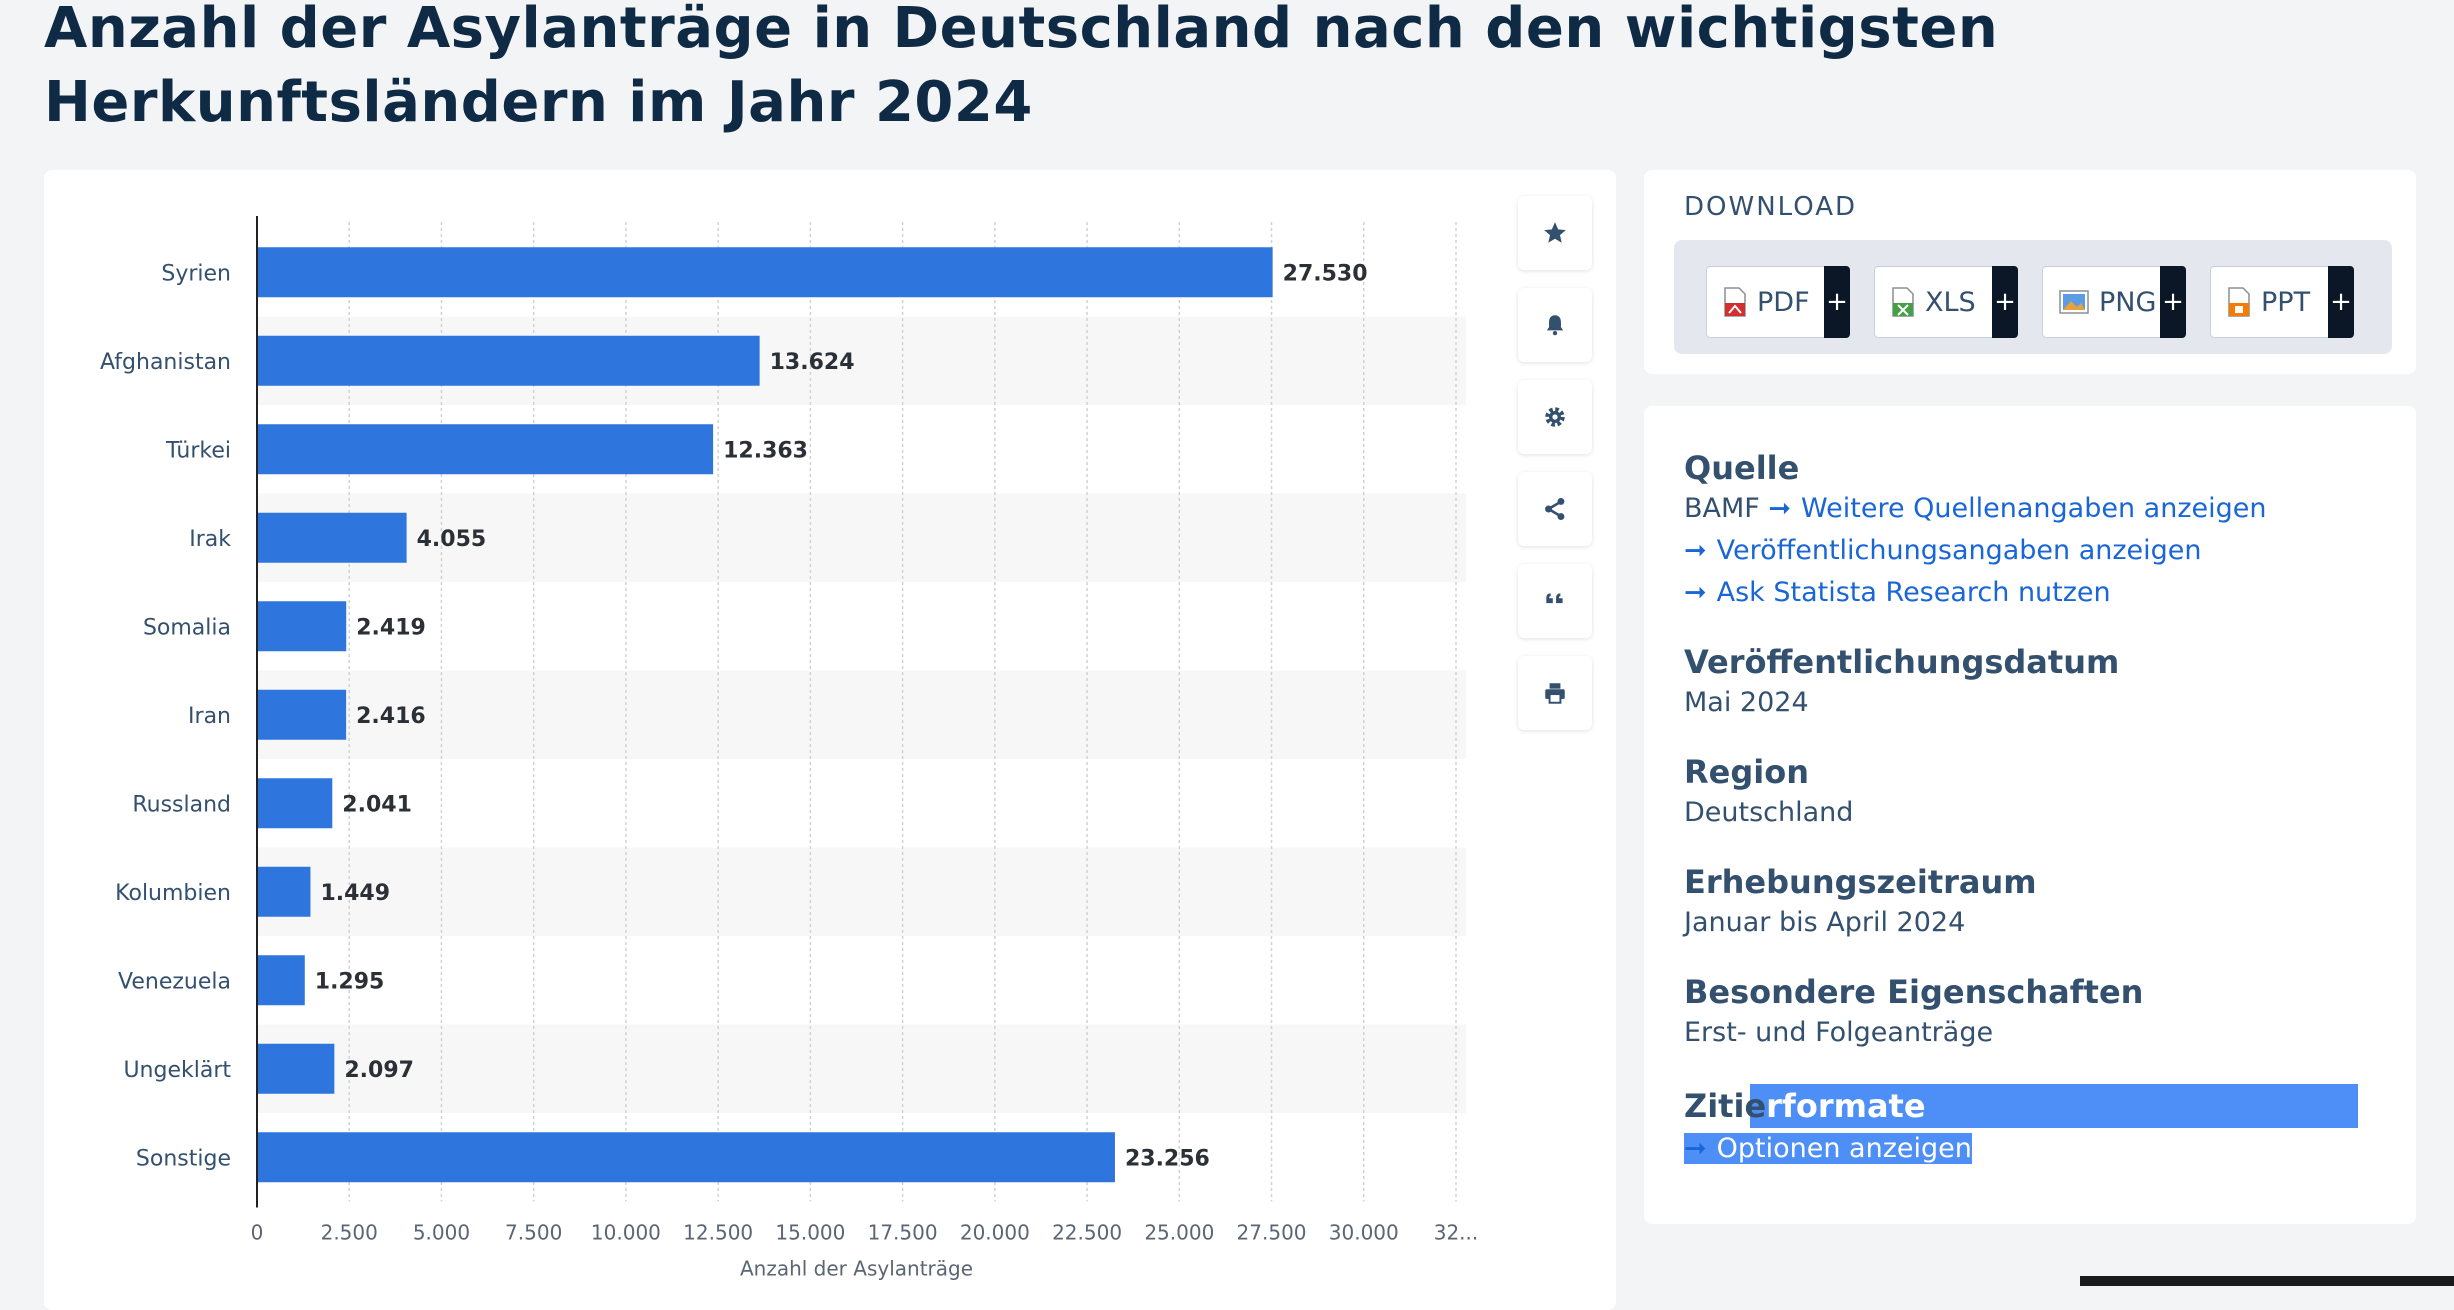  I want to click on research-row: ➞ Ask Statista Research nutzen, so click(1975, 593).